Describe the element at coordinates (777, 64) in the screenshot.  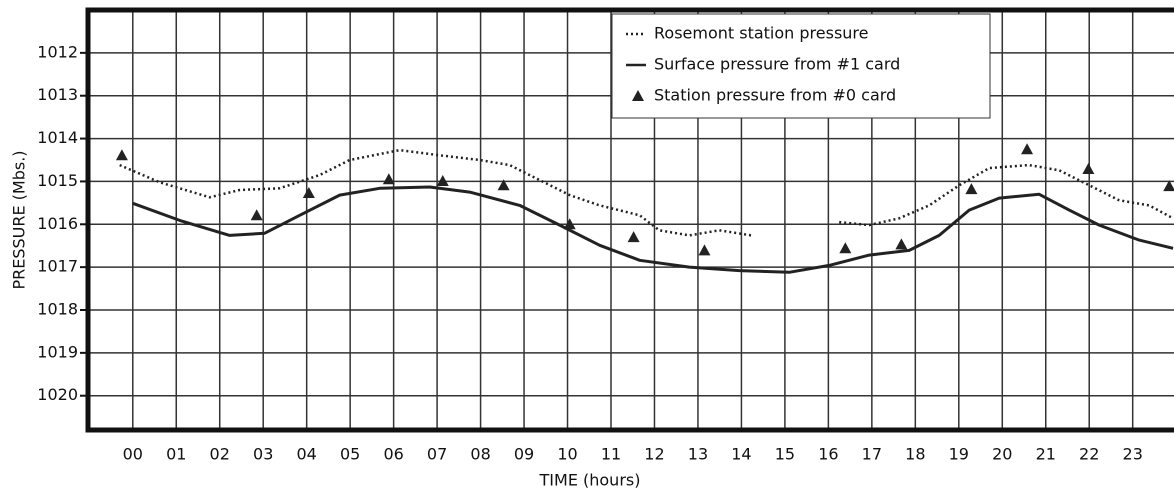
I see `legend-label: Surface pressure from #1 card` at that location.